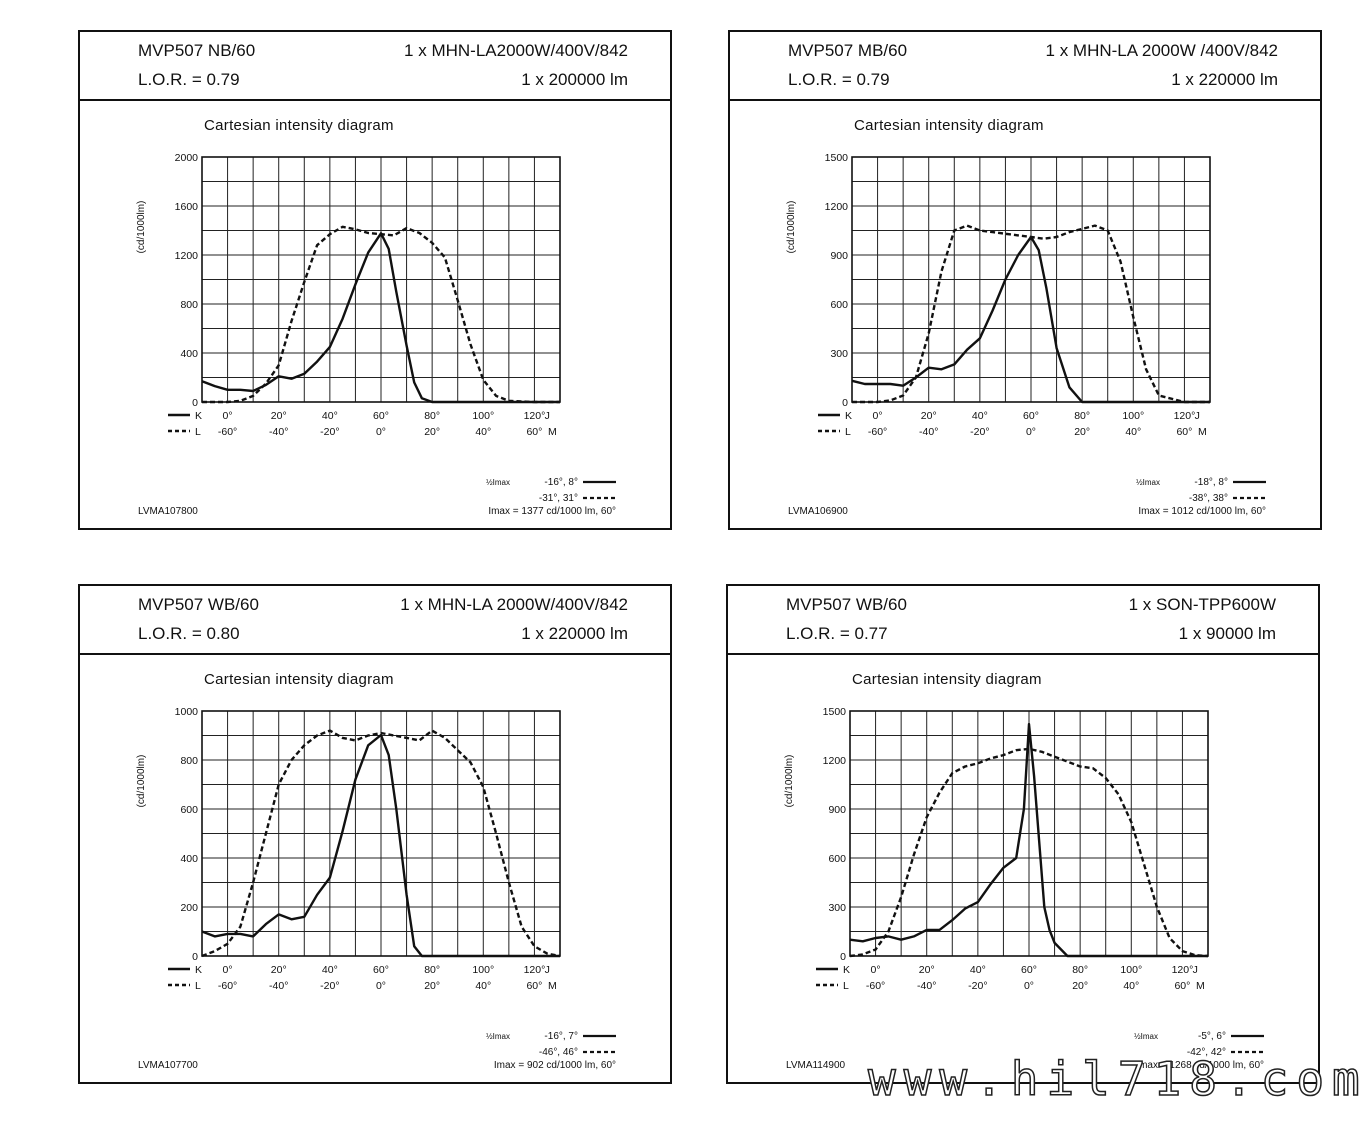  Describe the element at coordinates (839, 305) in the screenshot. I see `y-tick-label: 600` at that location.